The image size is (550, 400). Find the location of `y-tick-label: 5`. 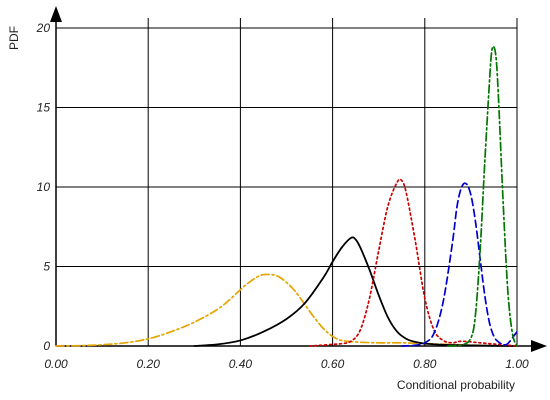

y-tick-label: 5 is located at coordinates (46, 267).